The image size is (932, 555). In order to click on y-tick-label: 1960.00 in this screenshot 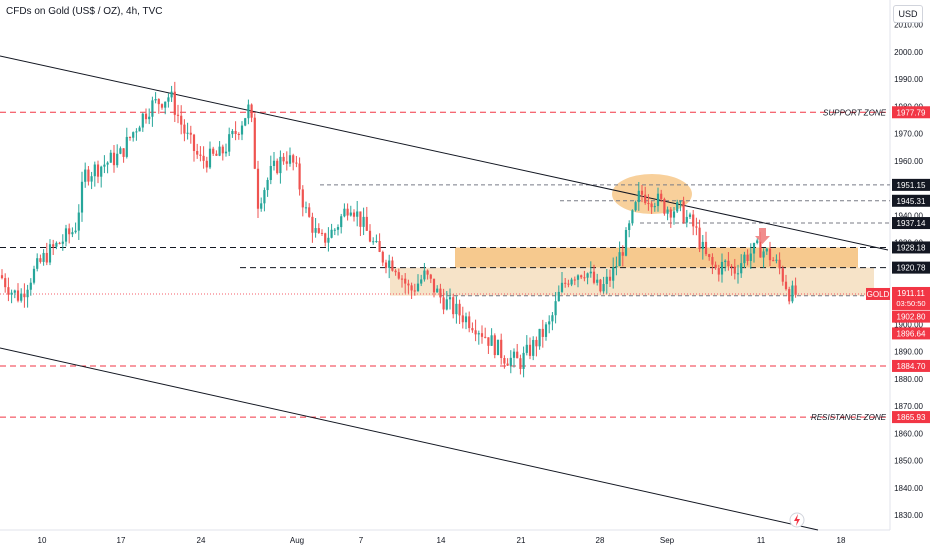, I will do `click(908, 161)`.